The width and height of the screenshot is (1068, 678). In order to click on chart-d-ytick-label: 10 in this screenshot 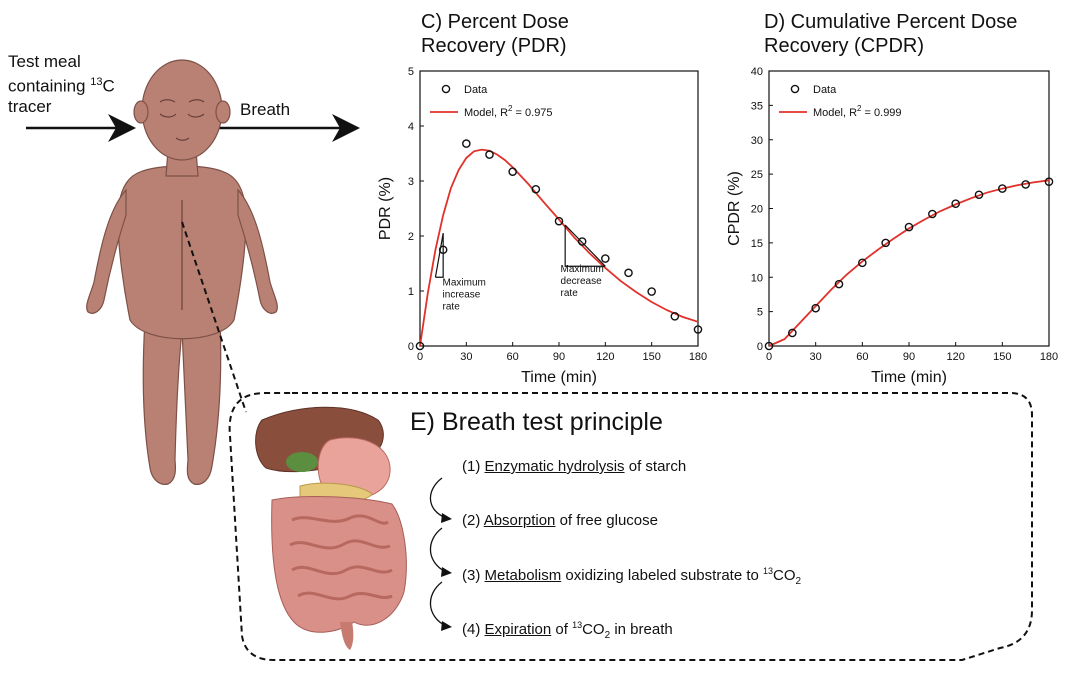, I will do `click(757, 278)`.